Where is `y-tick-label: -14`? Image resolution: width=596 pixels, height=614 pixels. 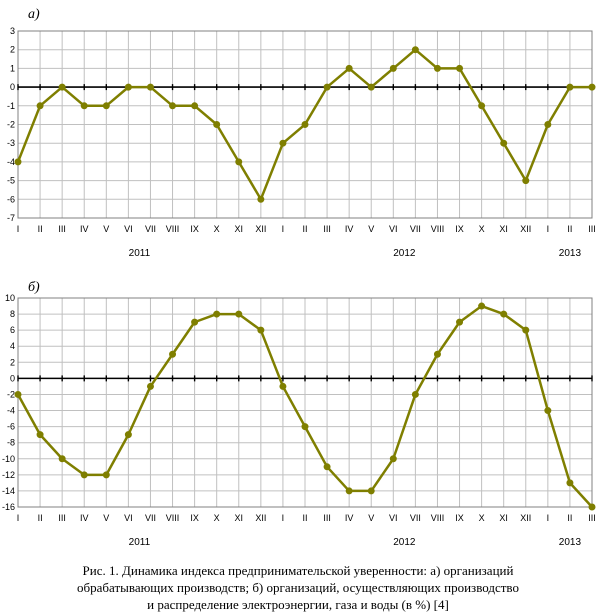
y-tick-label: -14 is located at coordinates (8, 491).